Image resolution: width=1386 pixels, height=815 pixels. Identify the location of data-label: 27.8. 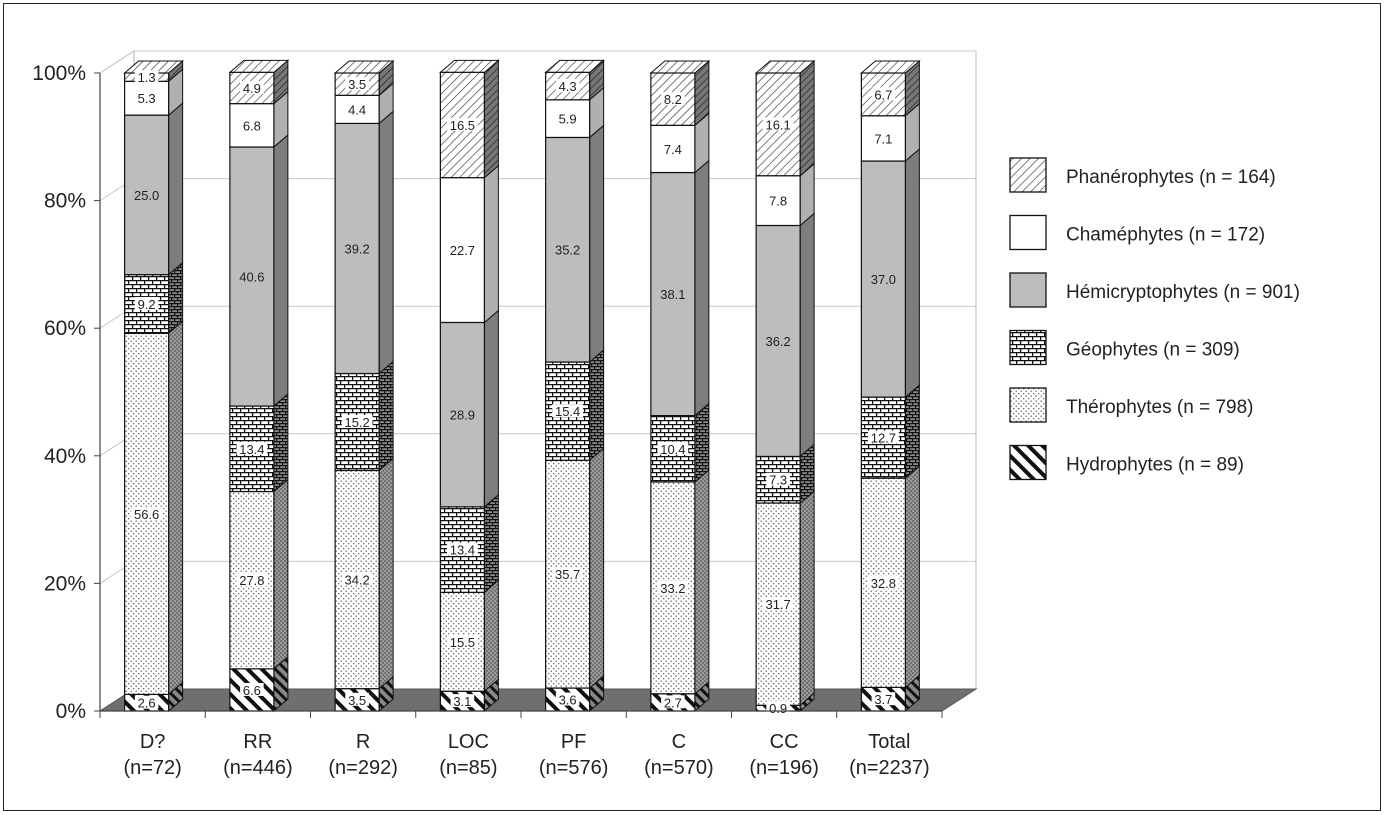
(251, 580).